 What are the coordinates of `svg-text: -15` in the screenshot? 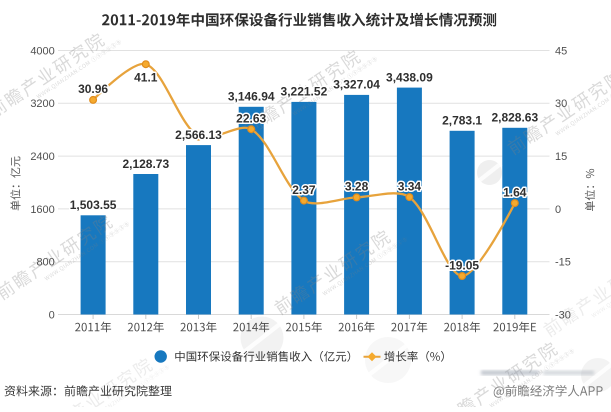 It's located at (563, 263).